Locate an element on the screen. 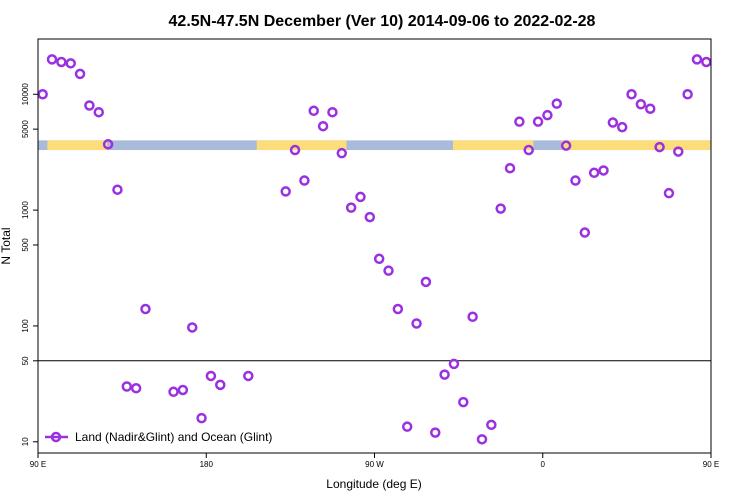 Image resolution: width=750 pixels, height=500 pixels. y-tick-label: 1000 is located at coordinates (25, 210).